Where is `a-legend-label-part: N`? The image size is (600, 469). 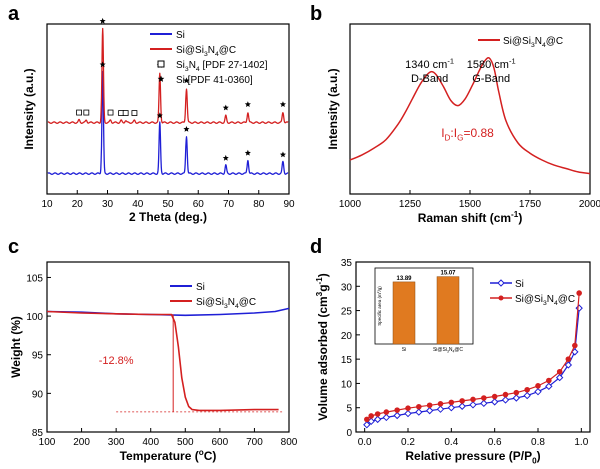 a-legend-label-part: N is located at coordinates (211, 50).